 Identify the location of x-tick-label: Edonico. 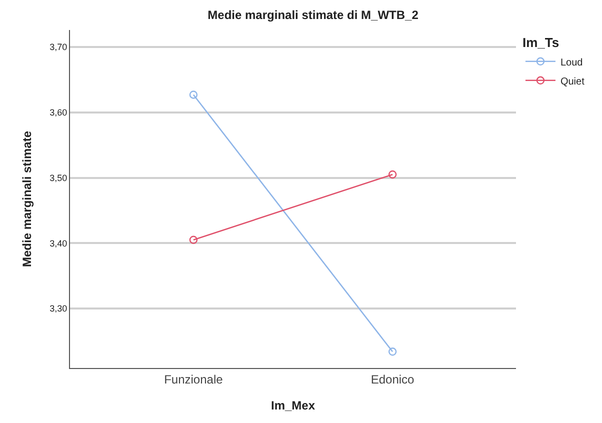
(392, 379).